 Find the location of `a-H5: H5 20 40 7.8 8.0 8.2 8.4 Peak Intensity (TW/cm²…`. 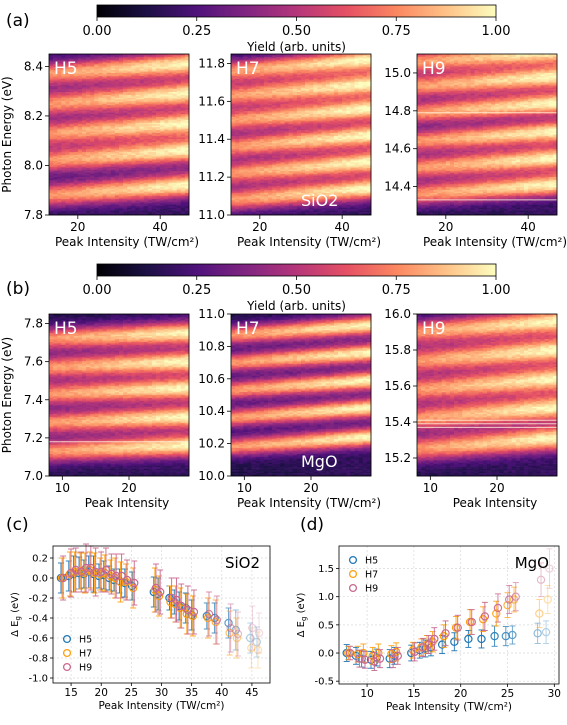

a-H5: H5 20 40 7.8 8.0 8.2 8.4 Peak Intensity (TW/cm²… is located at coordinates (99, 151).